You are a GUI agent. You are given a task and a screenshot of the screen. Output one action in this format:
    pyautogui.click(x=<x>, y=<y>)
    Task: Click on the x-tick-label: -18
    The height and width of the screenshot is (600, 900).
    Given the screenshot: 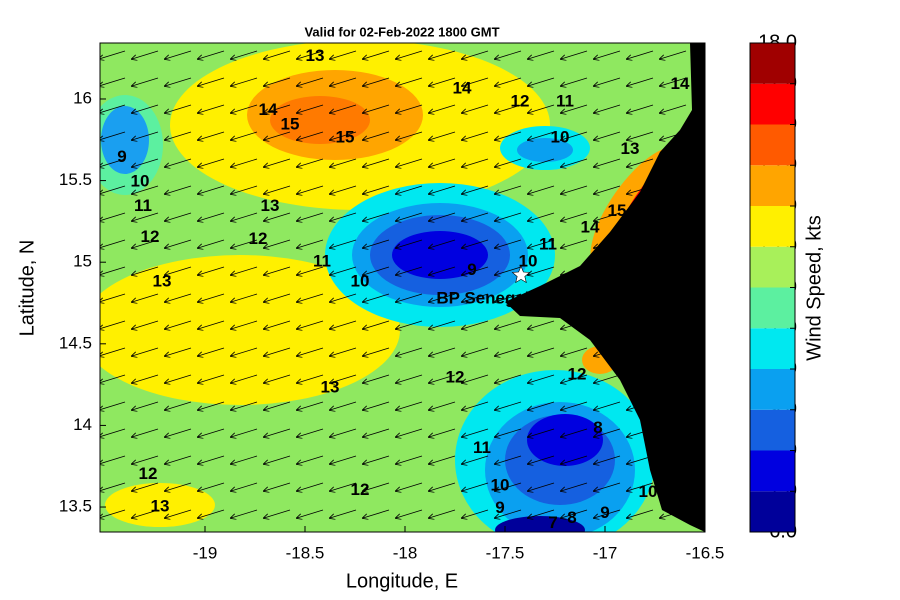 What is the action you would take?
    pyautogui.click(x=405, y=552)
    